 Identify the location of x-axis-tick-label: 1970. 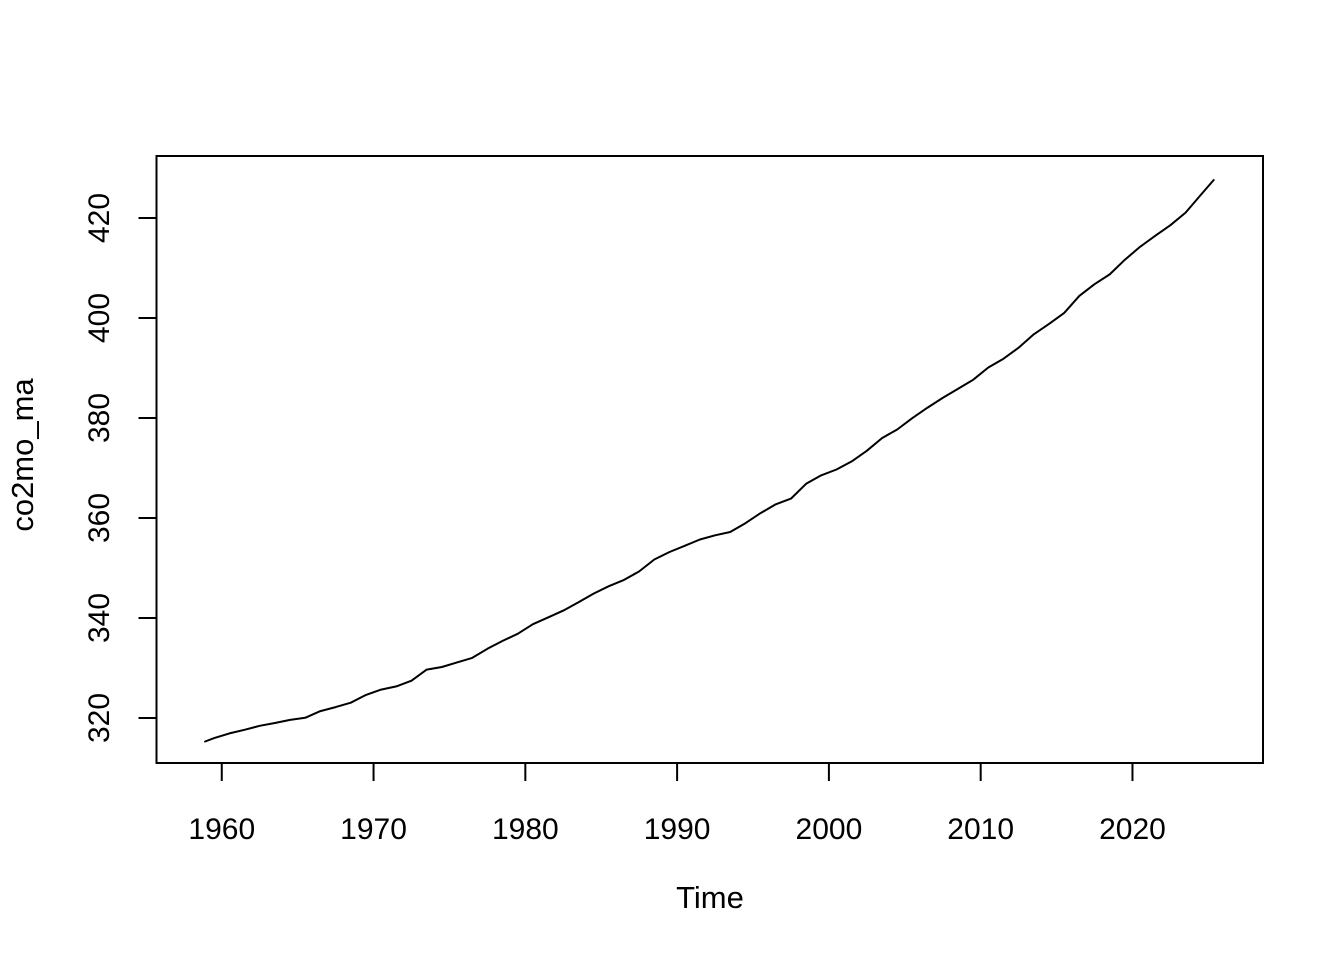
(373, 829).